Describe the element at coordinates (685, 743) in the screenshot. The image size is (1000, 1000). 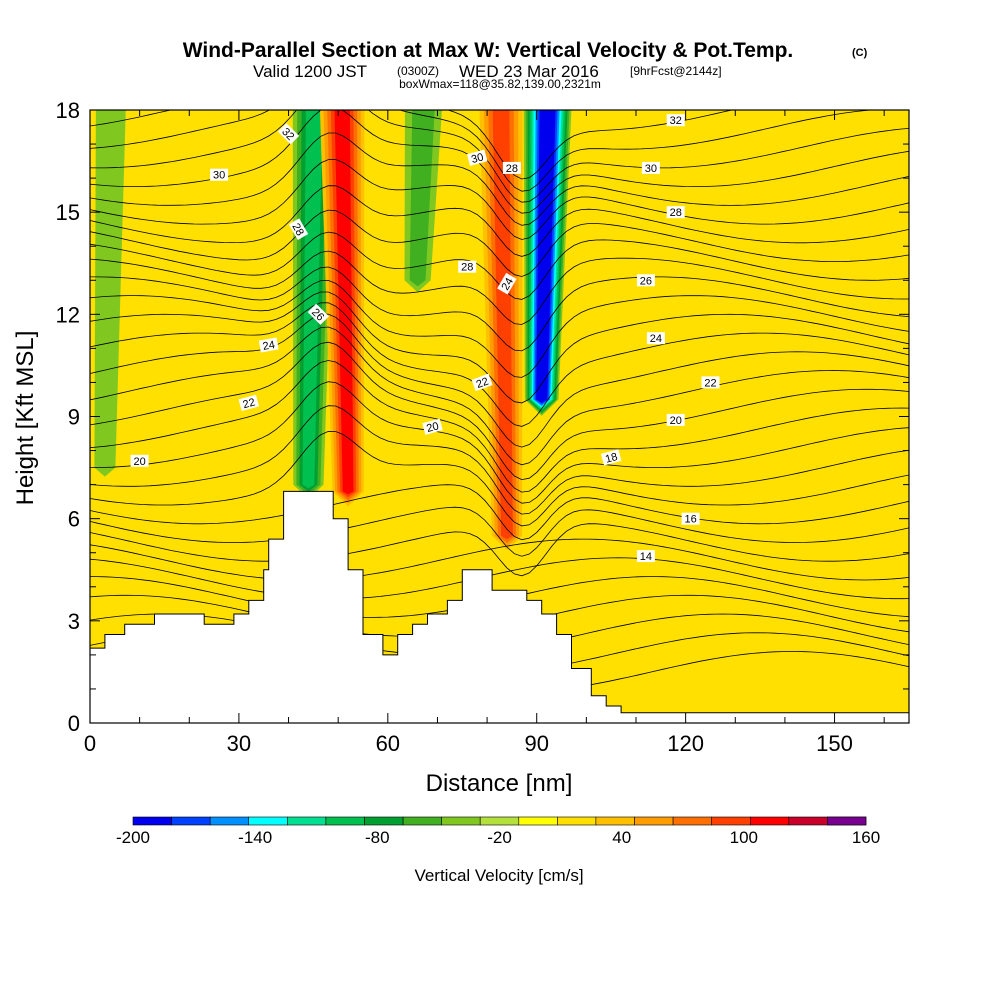
I see `x-tick-label: 120` at that location.